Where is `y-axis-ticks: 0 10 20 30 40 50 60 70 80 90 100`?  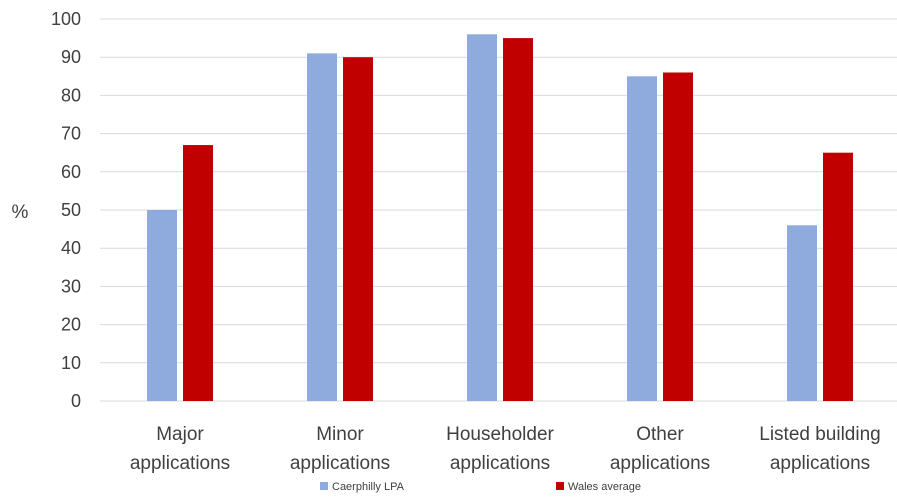
y-axis-ticks: 0 10 20 30 40 50 60 70 80 90 100 is located at coordinates (66, 210).